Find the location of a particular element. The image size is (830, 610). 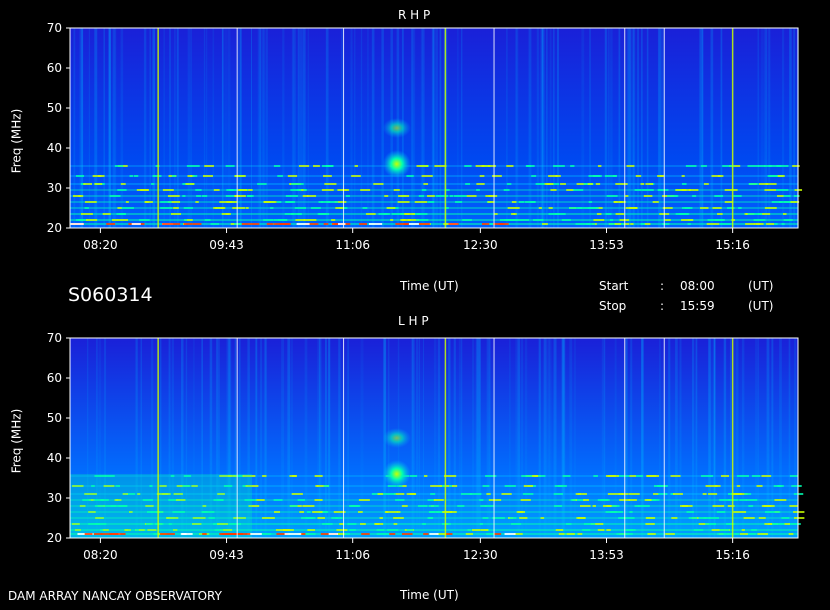

start-label: Start is located at coordinates (614, 286).